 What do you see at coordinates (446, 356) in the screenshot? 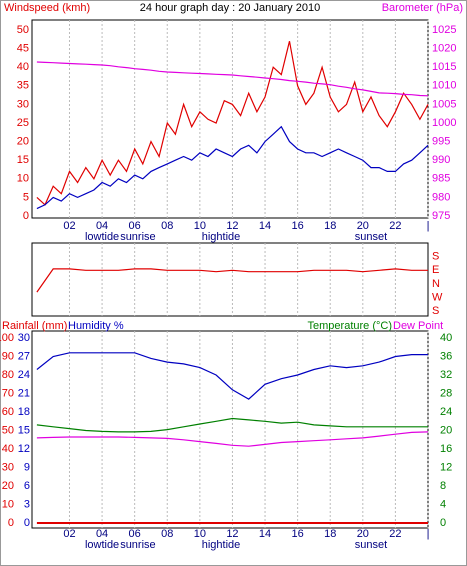
I see `y2-tick-label: 36` at bounding box center [446, 356].